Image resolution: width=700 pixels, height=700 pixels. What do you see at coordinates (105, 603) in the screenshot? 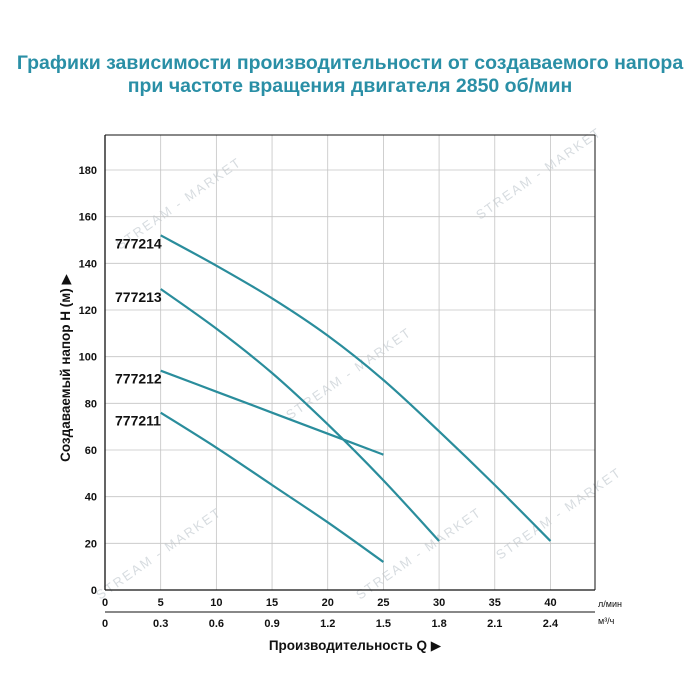
I see `x-tick-label: 0` at bounding box center [105, 603].